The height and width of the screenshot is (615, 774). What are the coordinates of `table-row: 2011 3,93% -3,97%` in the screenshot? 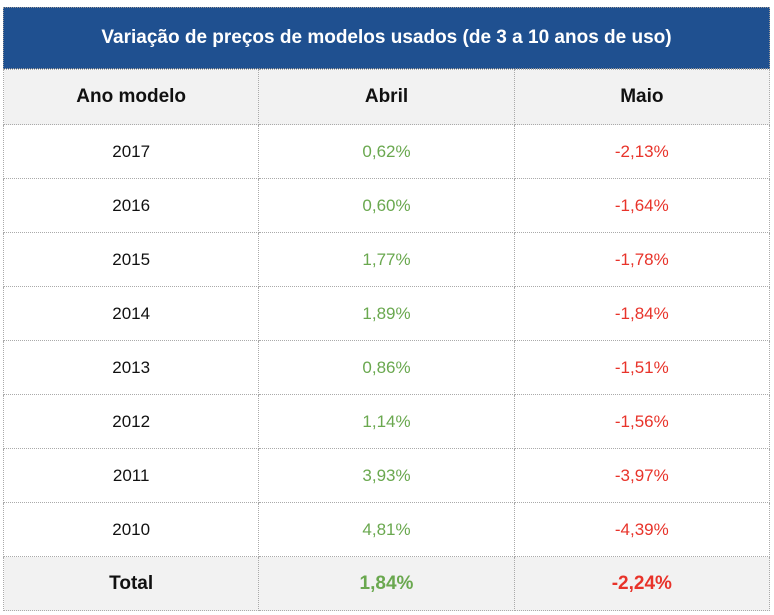 It's located at (386, 475).